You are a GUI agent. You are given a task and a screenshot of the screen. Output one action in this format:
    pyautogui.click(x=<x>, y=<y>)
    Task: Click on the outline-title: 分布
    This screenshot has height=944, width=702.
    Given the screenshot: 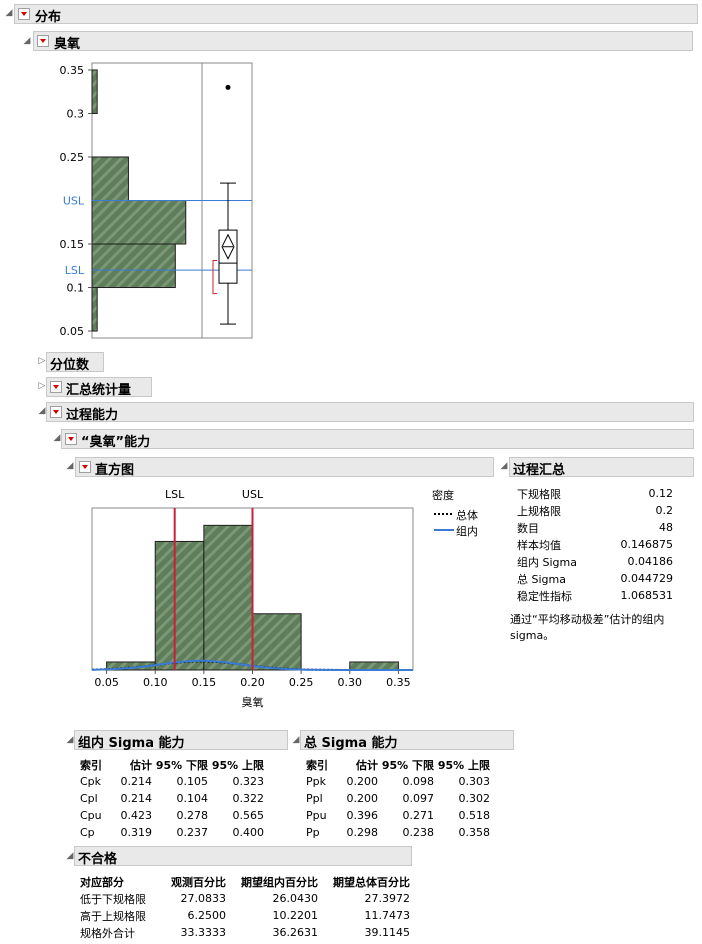 What is the action you would take?
    pyautogui.click(x=48, y=17)
    